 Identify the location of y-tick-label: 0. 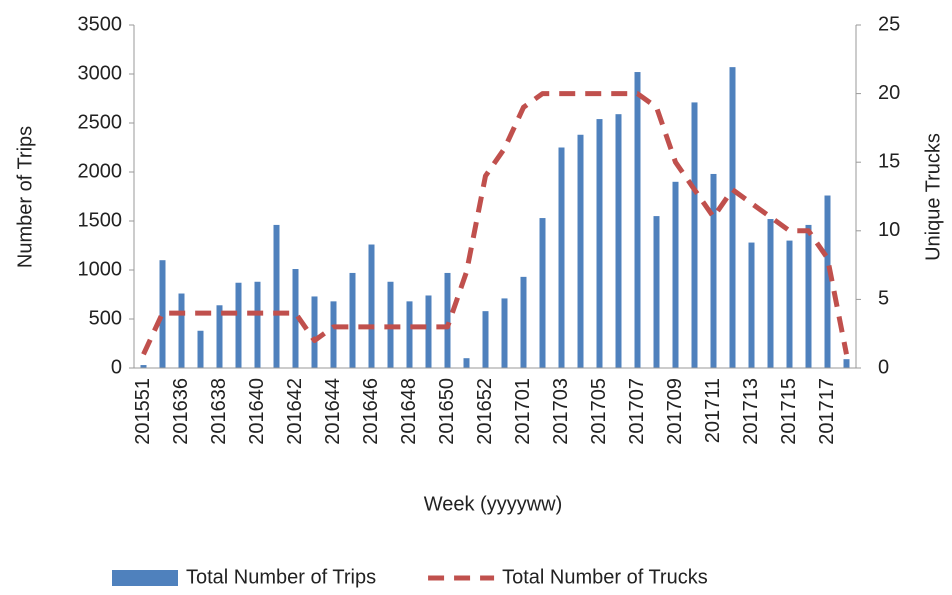
(116, 367).